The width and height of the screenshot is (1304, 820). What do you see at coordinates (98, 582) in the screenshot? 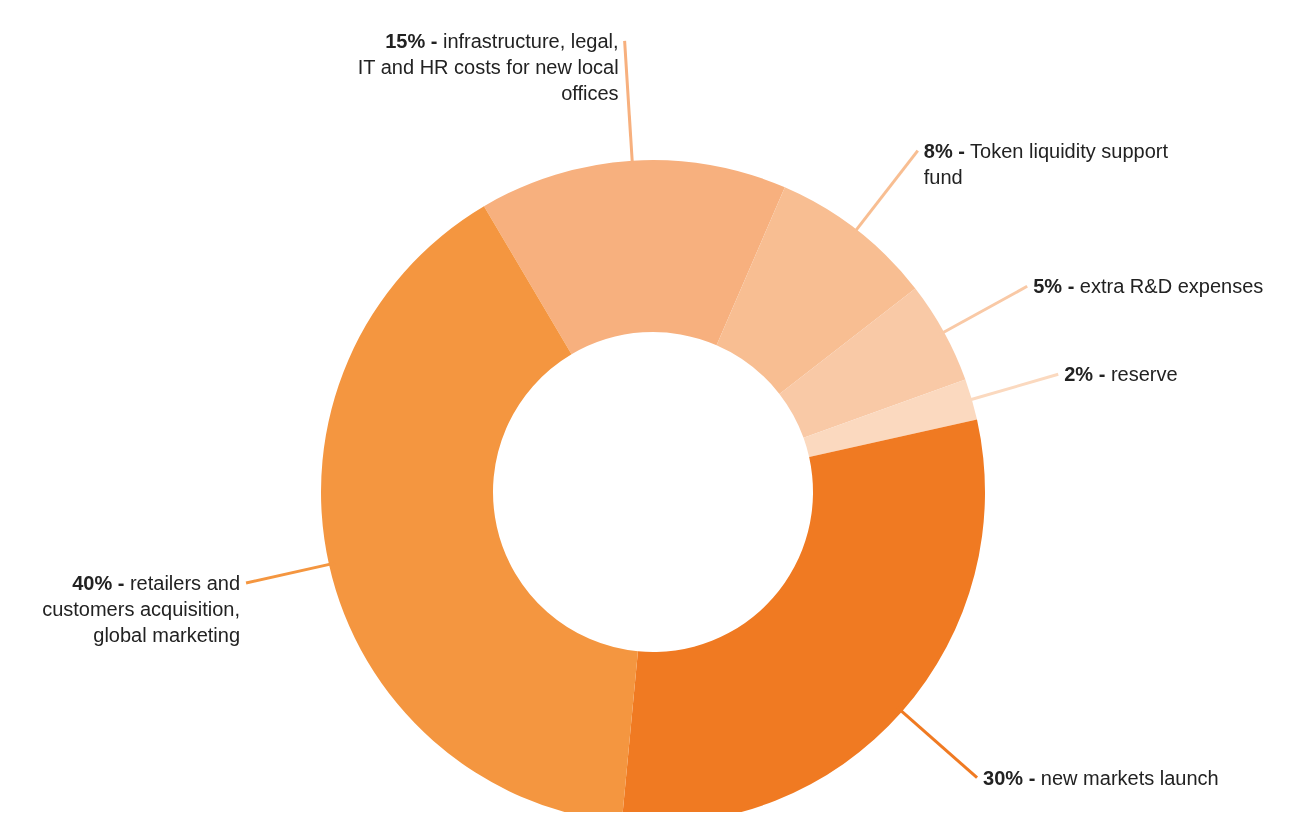
I see `data-label: 40% -` at bounding box center [98, 582].